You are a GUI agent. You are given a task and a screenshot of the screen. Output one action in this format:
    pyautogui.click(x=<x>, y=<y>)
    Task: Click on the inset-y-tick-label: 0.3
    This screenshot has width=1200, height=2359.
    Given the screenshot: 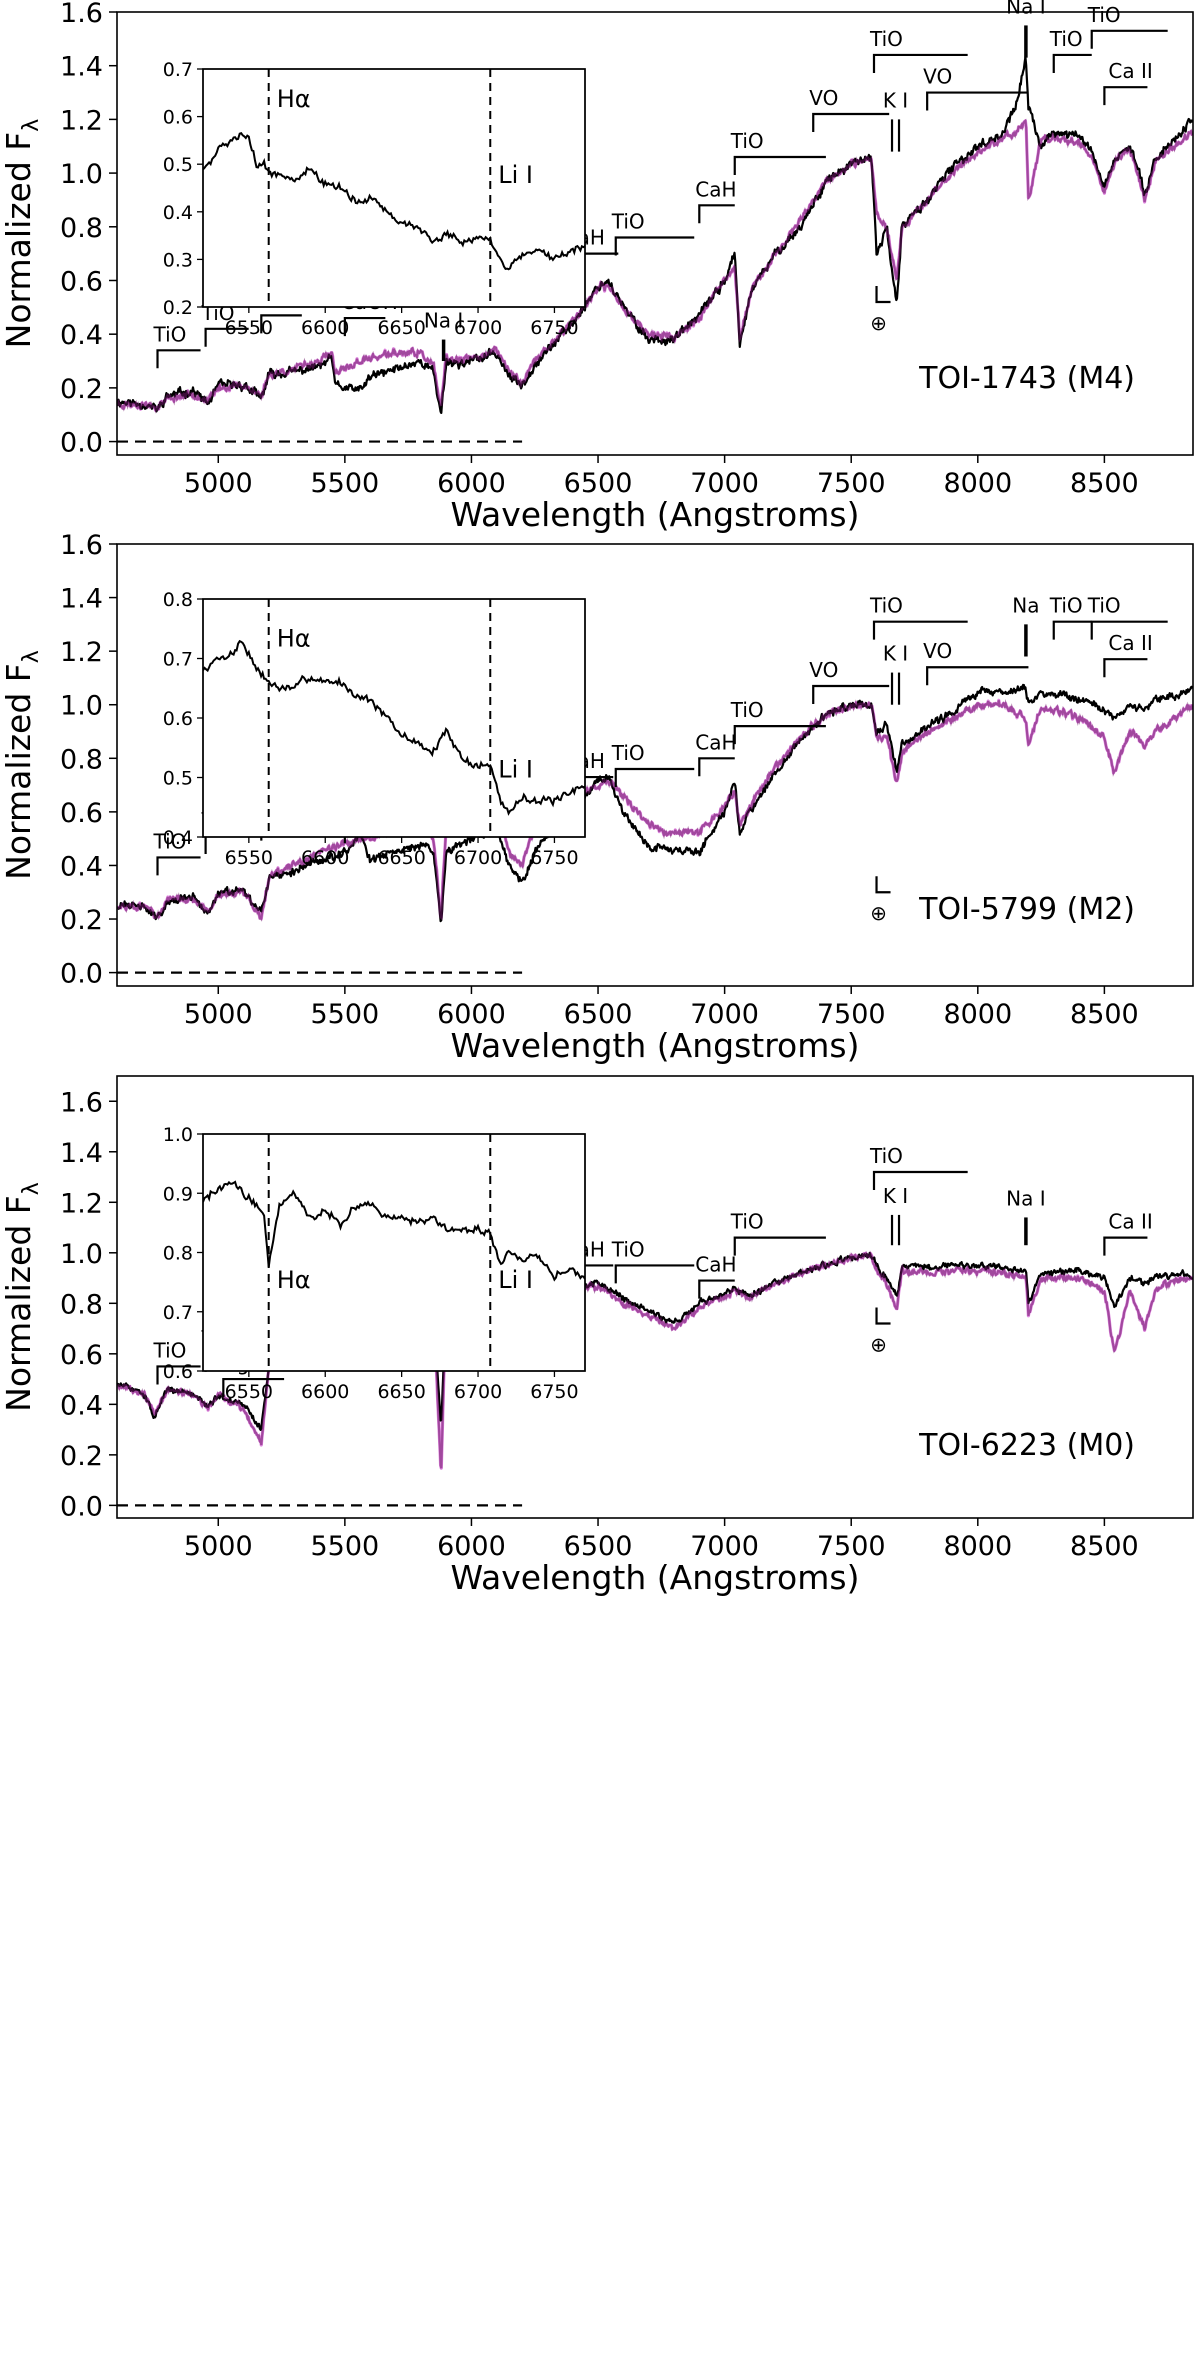 What is the action you would take?
    pyautogui.click(x=178, y=260)
    